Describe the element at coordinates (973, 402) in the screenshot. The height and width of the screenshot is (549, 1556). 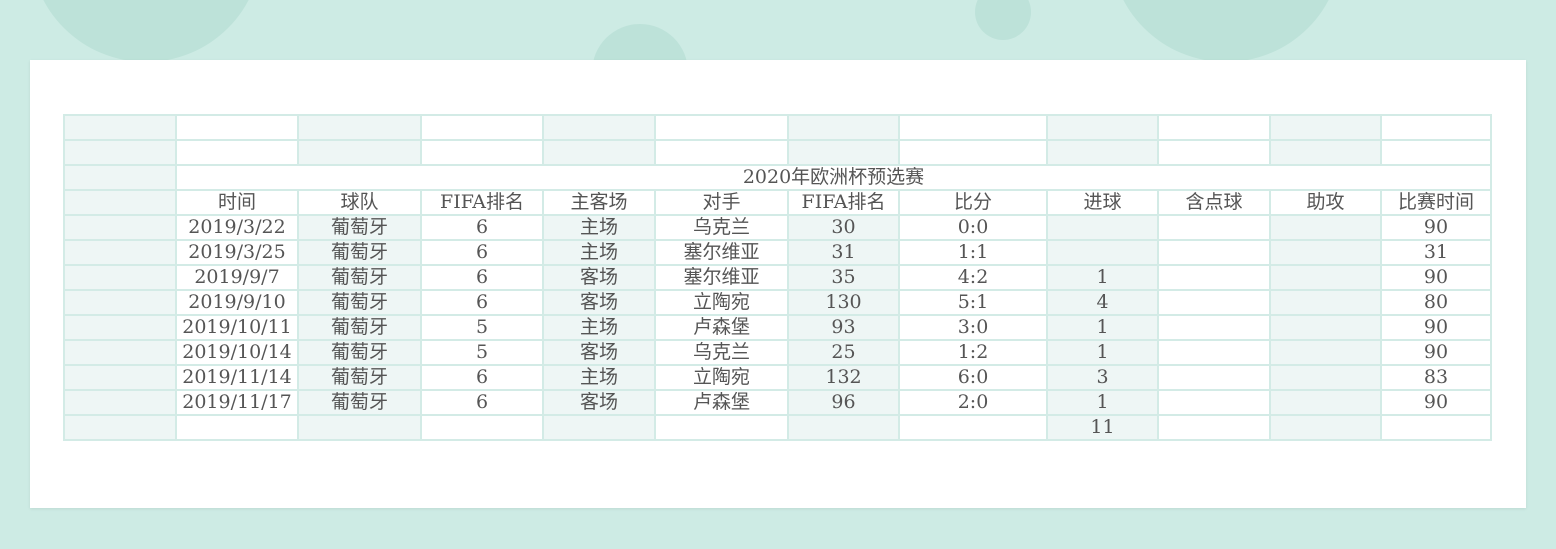
I see `table-cell: 2:0` at that location.